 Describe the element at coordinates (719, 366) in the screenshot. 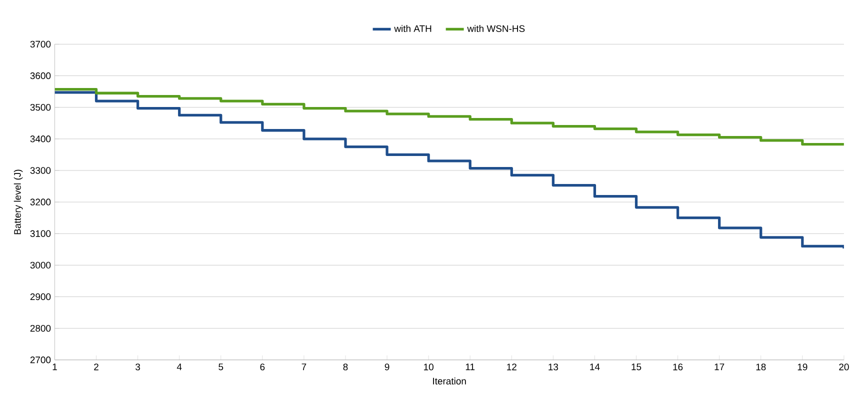

I see `x-tick-label: 17` at that location.